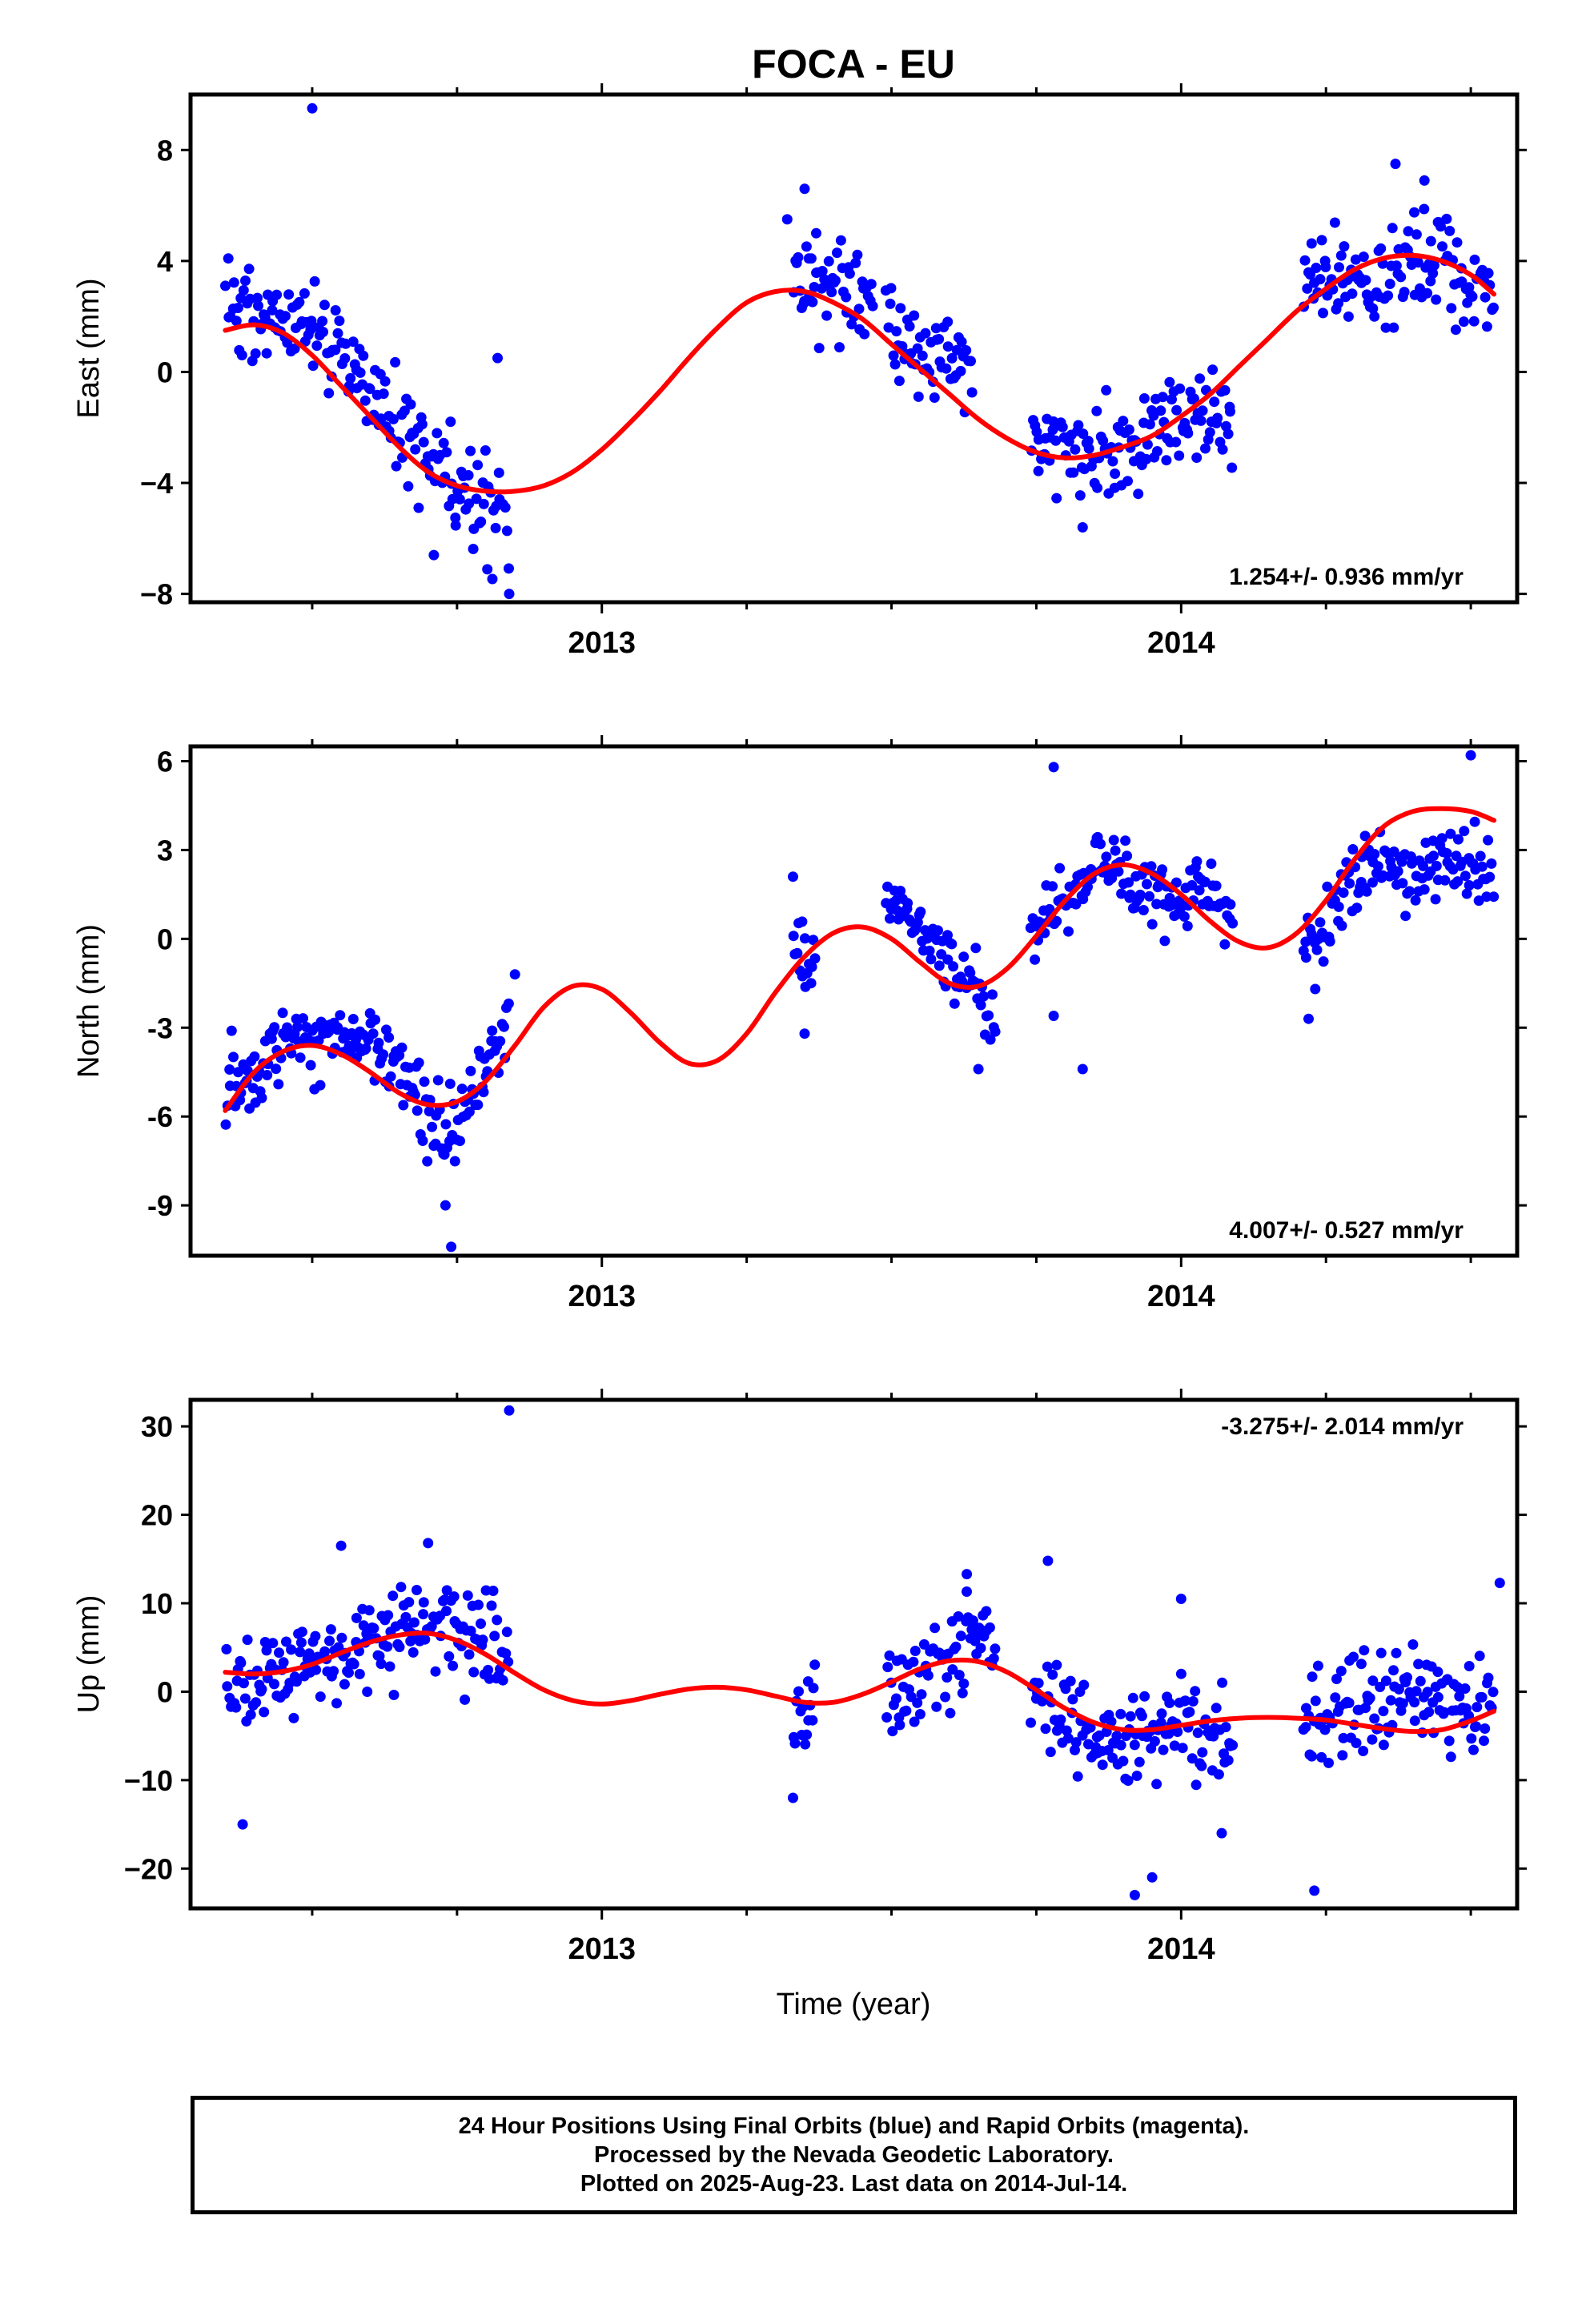  What do you see at coordinates (860, 960) in the screenshot?
I see `north-model-curve` at bounding box center [860, 960].